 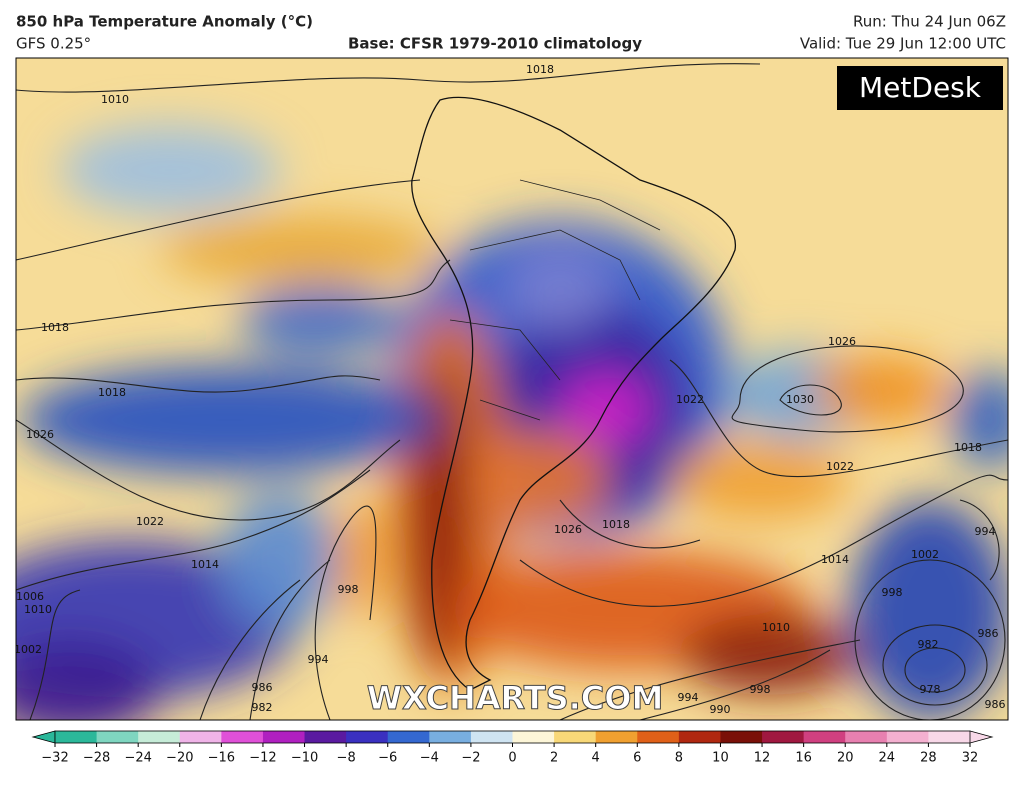 I want to click on borders, so click(x=555, y=300).